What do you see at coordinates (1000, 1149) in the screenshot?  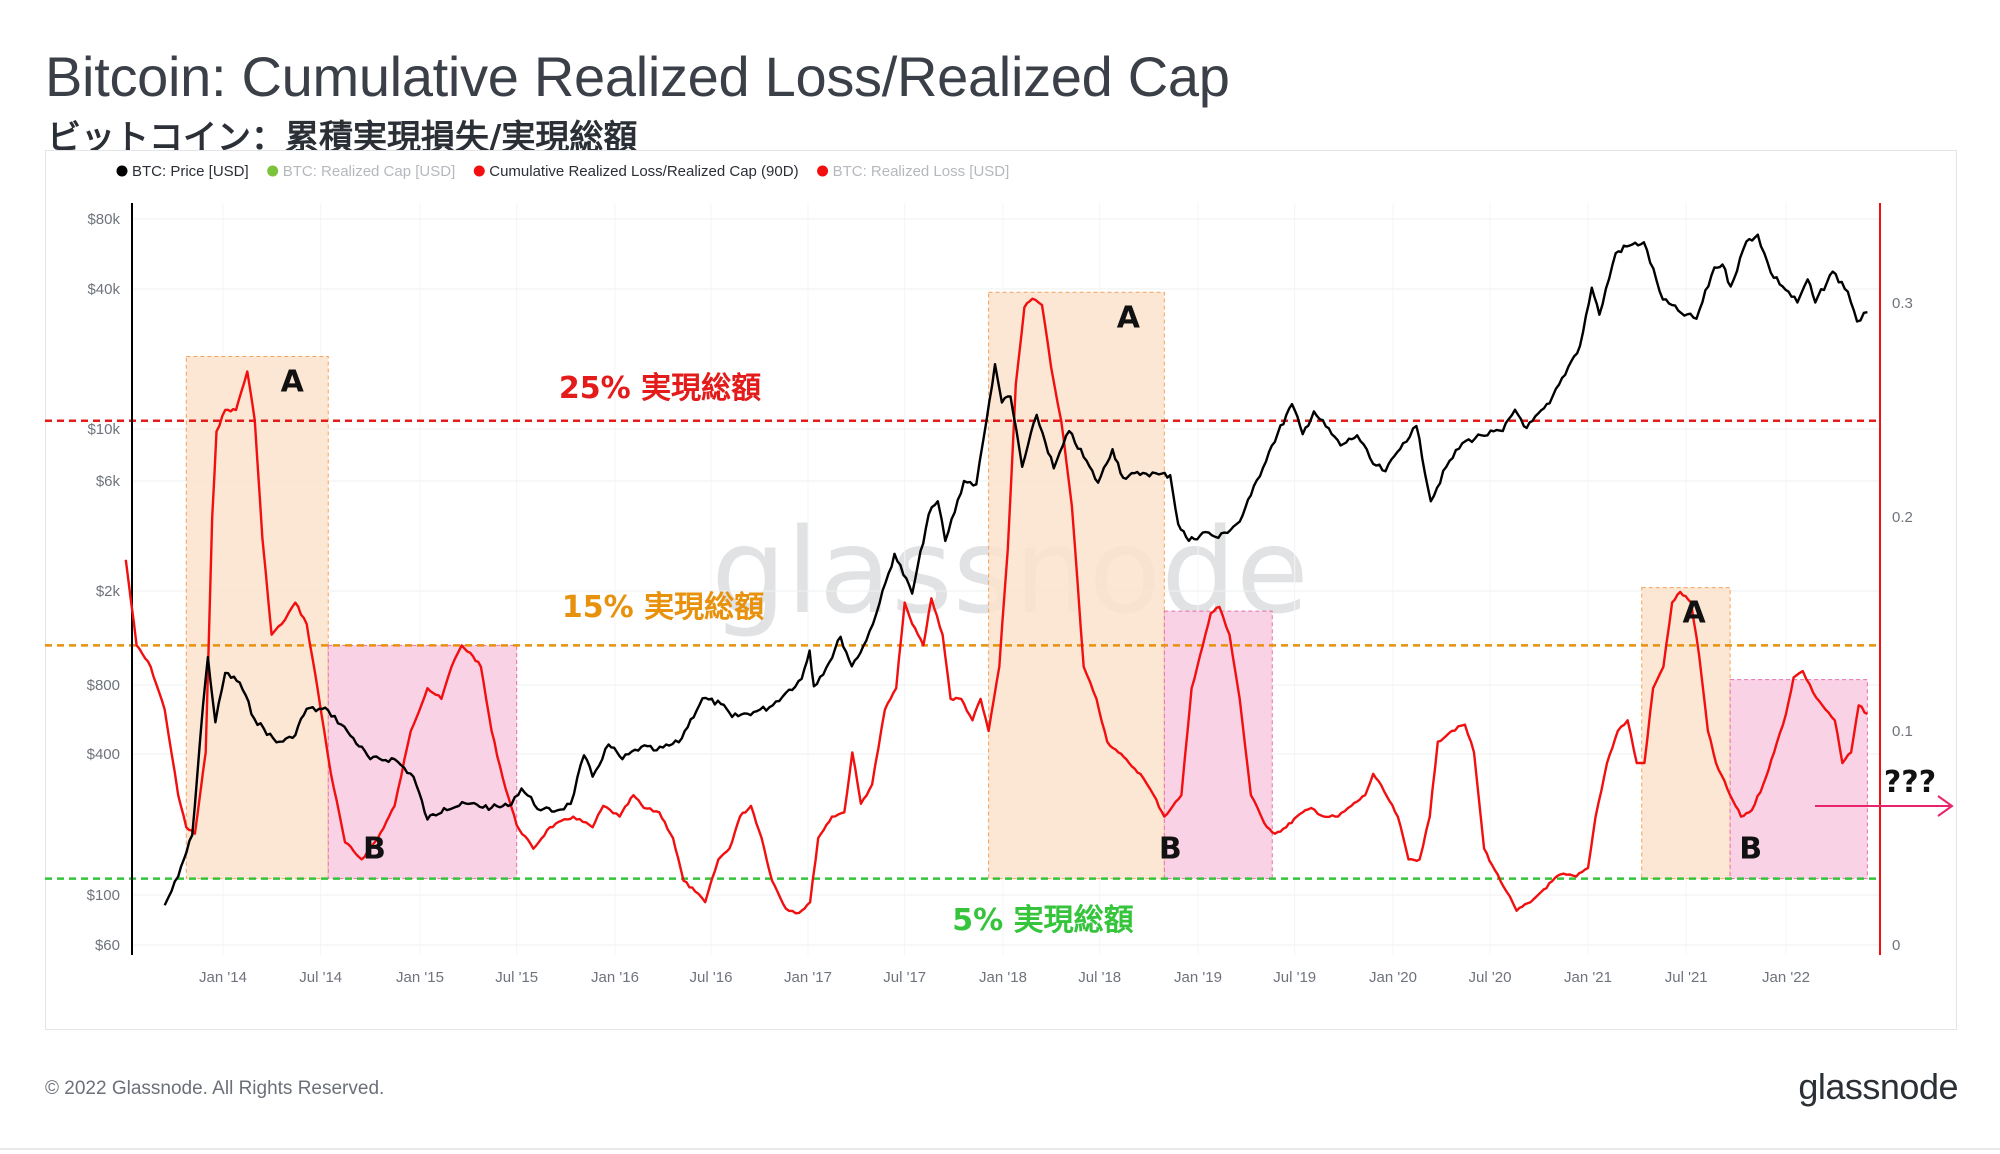 I see `bottom-divider` at bounding box center [1000, 1149].